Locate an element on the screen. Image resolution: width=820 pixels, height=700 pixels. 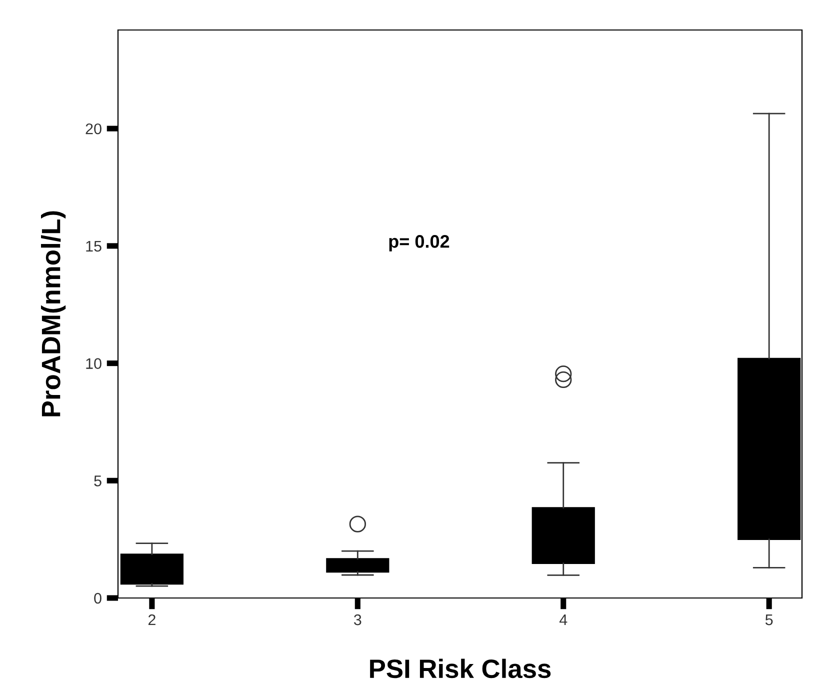
y-axis-title: ProADM(nmol/L) is located at coordinates (53, 313).